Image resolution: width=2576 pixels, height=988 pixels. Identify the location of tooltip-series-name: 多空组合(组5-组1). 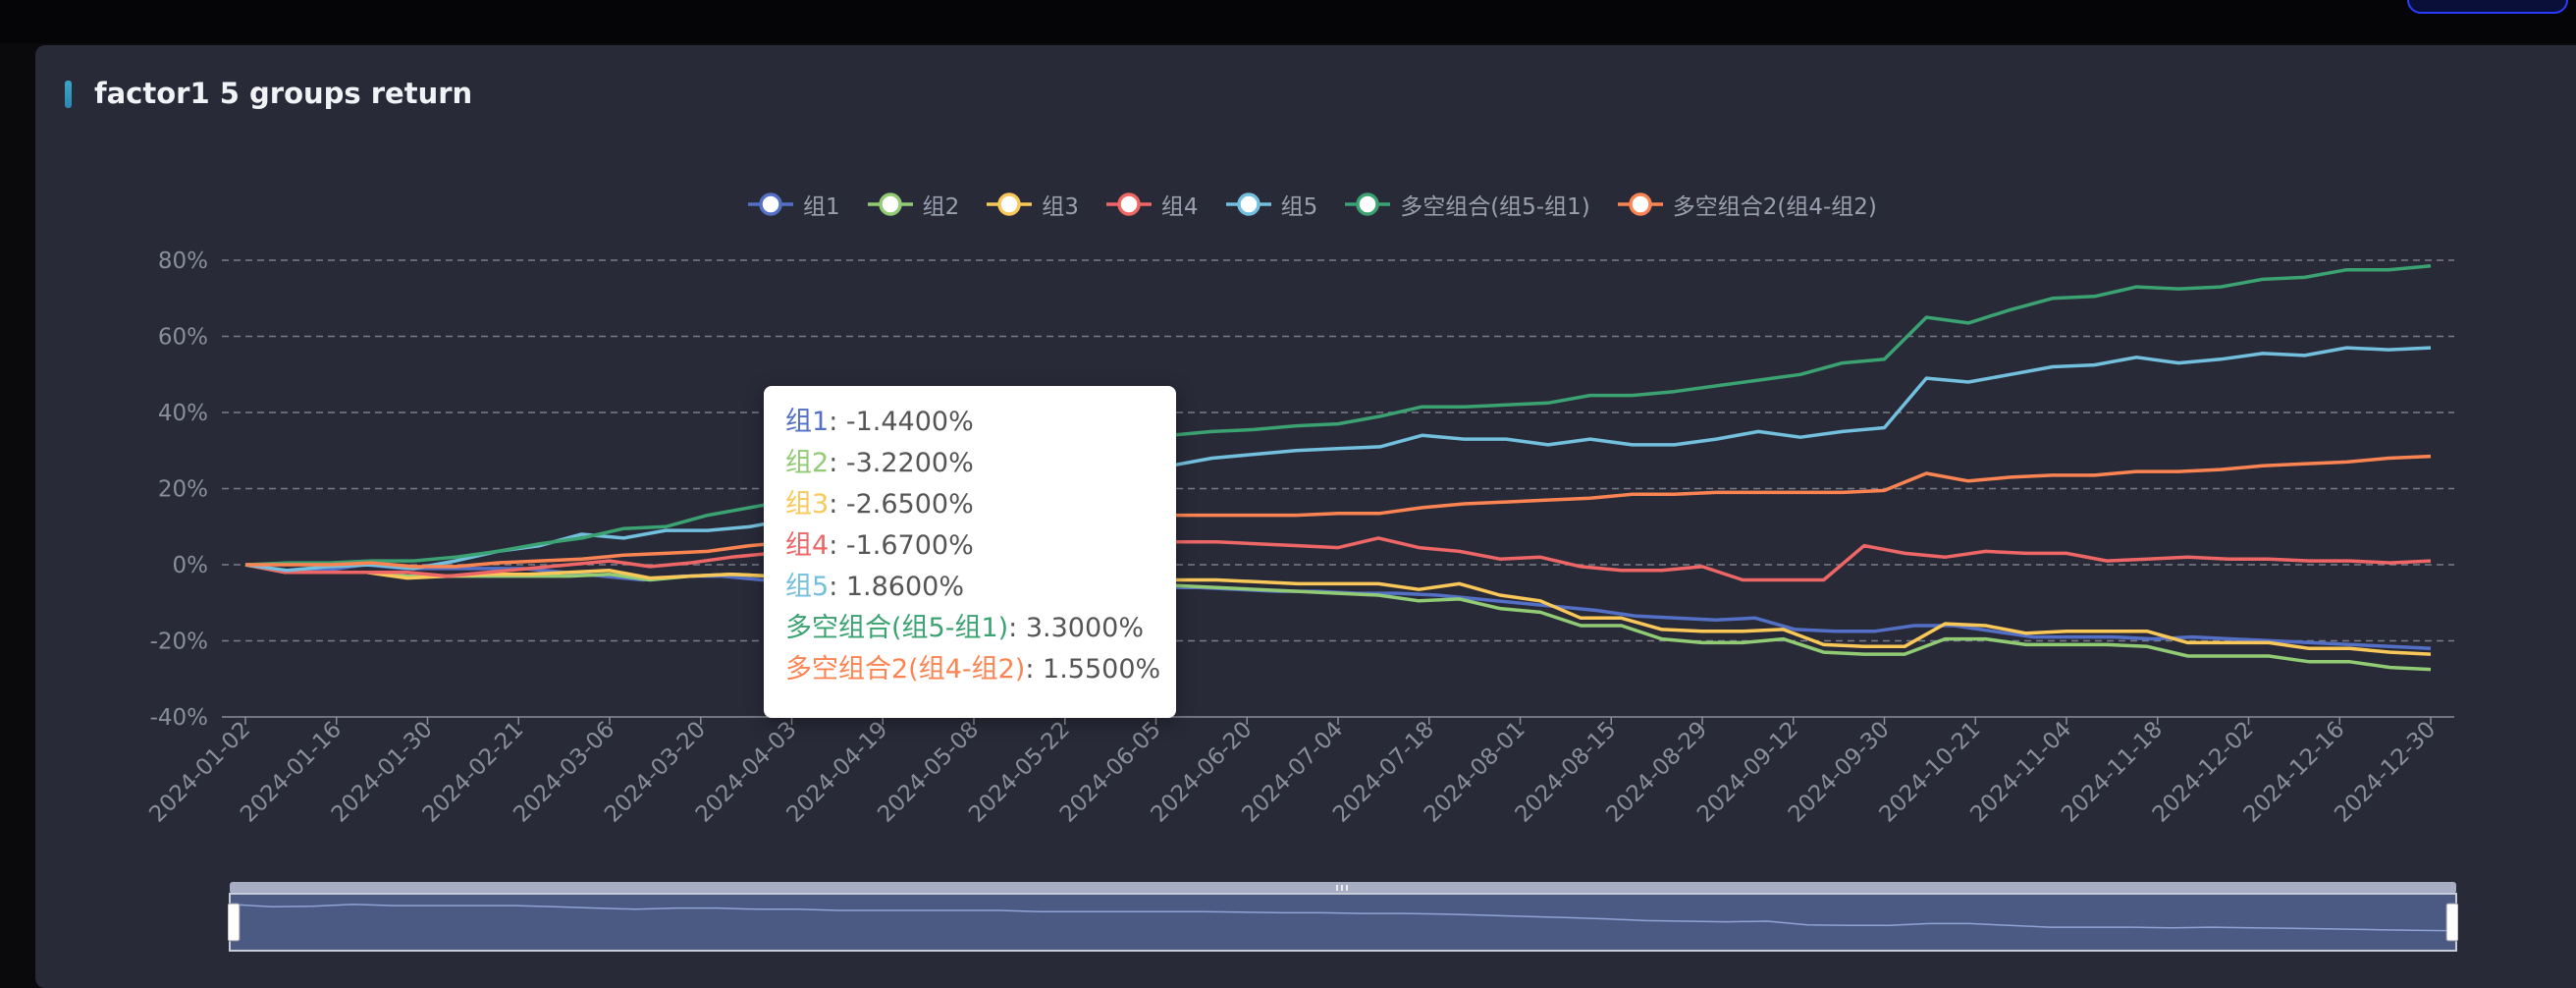
(897, 628).